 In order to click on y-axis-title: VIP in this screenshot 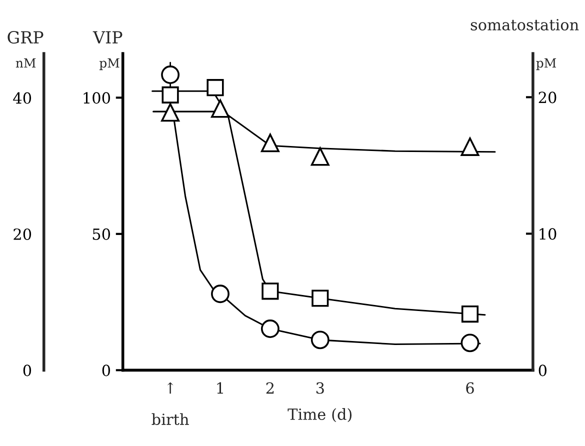, I will do `click(107, 37)`.